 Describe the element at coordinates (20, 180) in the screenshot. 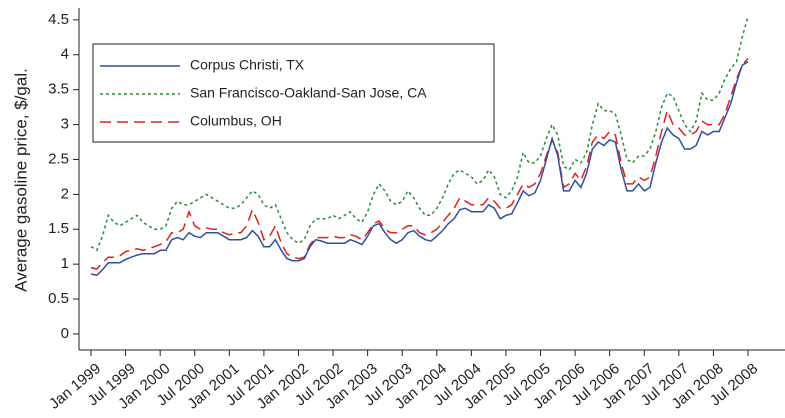

I see `y-axis-label: Average gasoline price, $/gal.` at that location.